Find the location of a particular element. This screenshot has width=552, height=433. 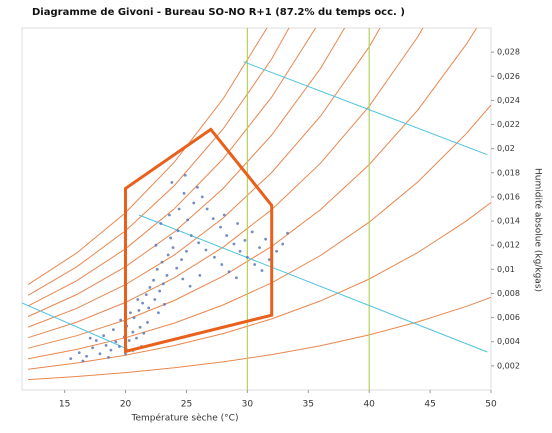

y-tick-label: 0,024 is located at coordinates (508, 100).